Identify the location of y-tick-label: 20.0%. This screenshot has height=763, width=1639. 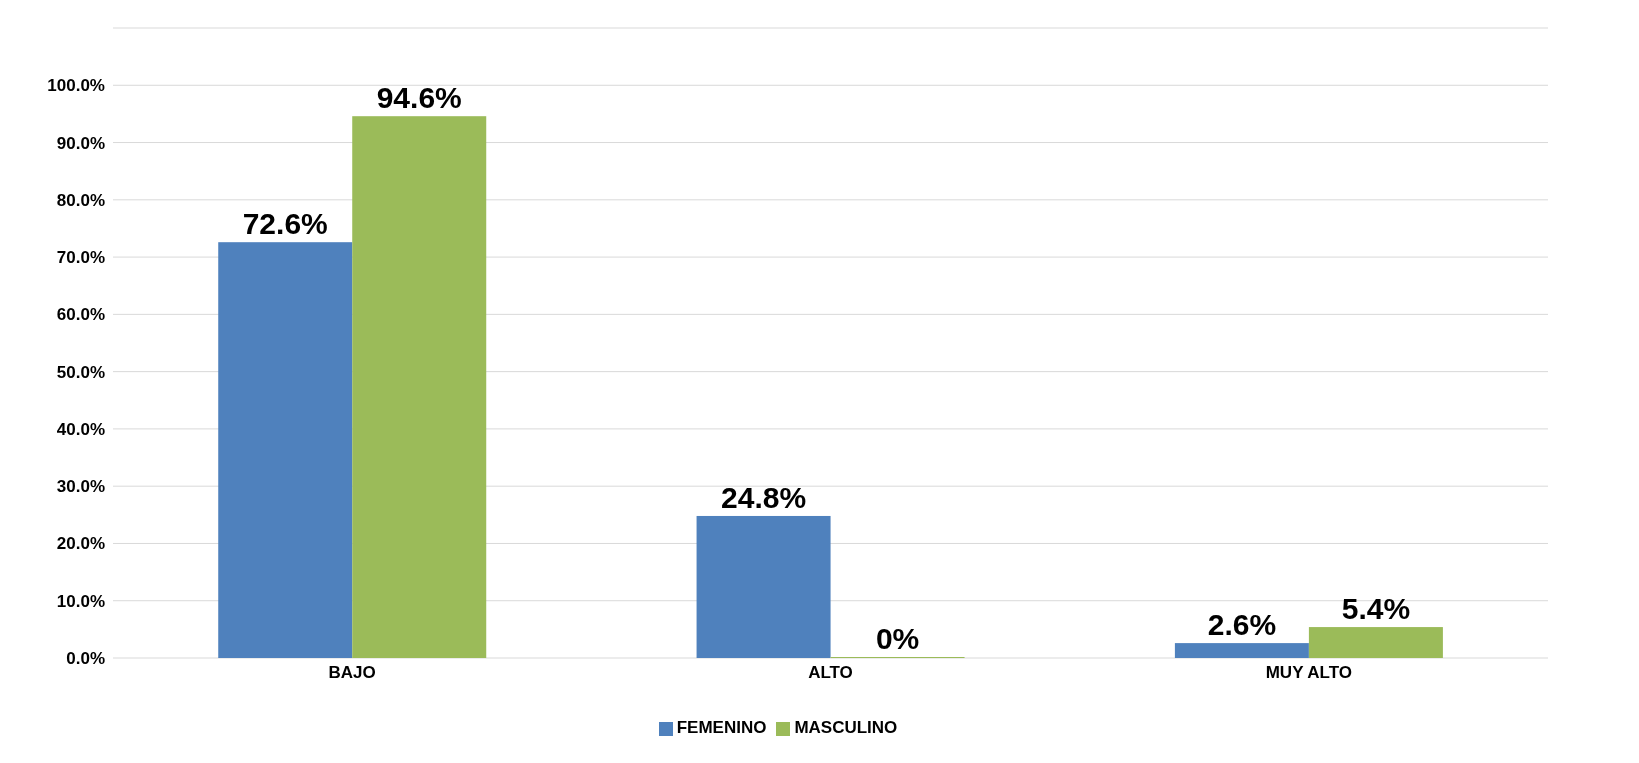
(80, 544).